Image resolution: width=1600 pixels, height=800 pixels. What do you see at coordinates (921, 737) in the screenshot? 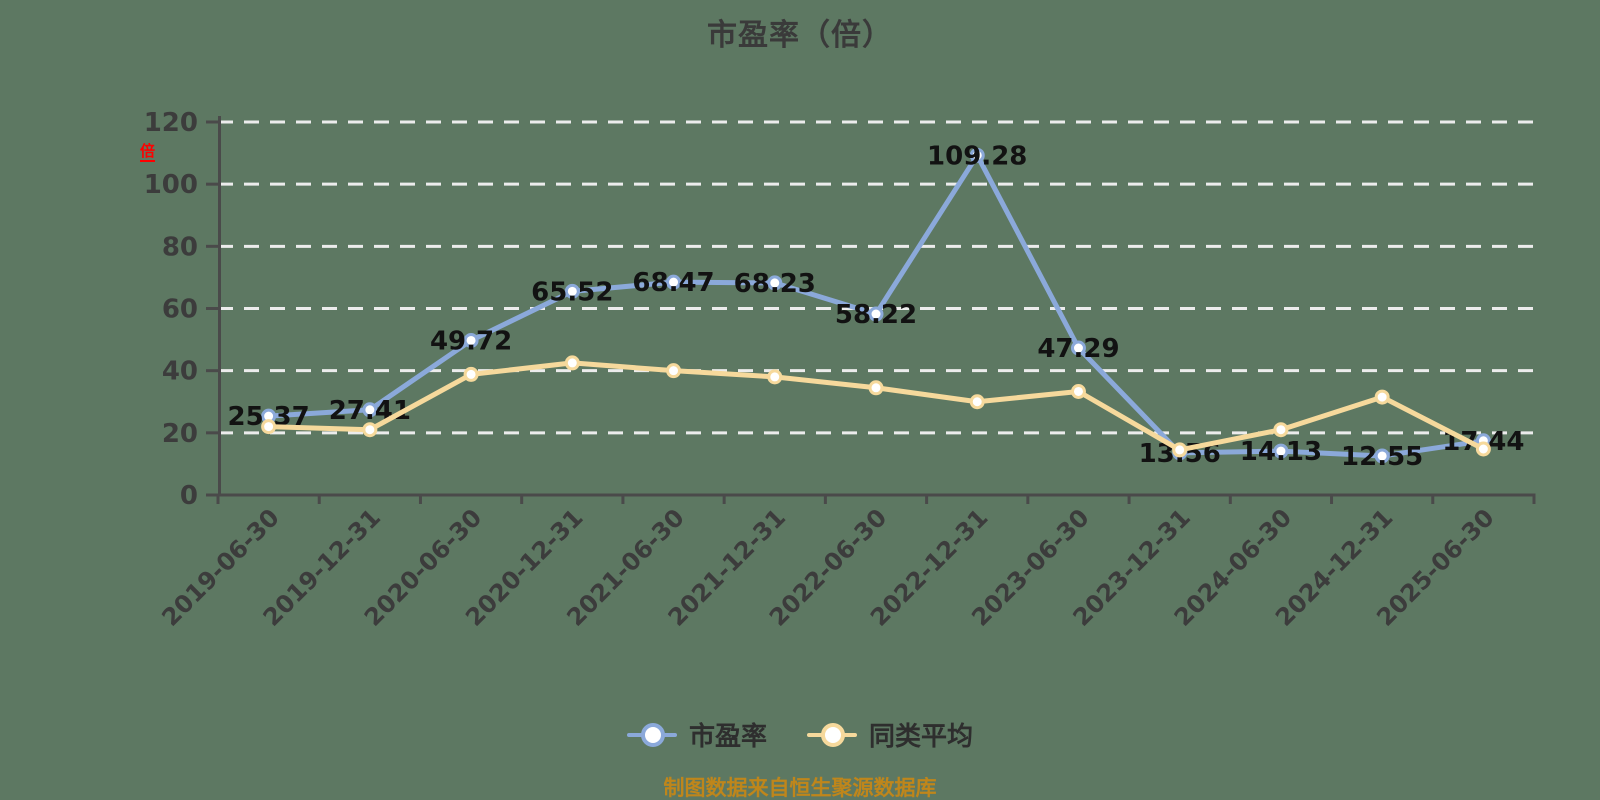
I see `peer-avg-legend-label: 同类平均` at bounding box center [921, 737].